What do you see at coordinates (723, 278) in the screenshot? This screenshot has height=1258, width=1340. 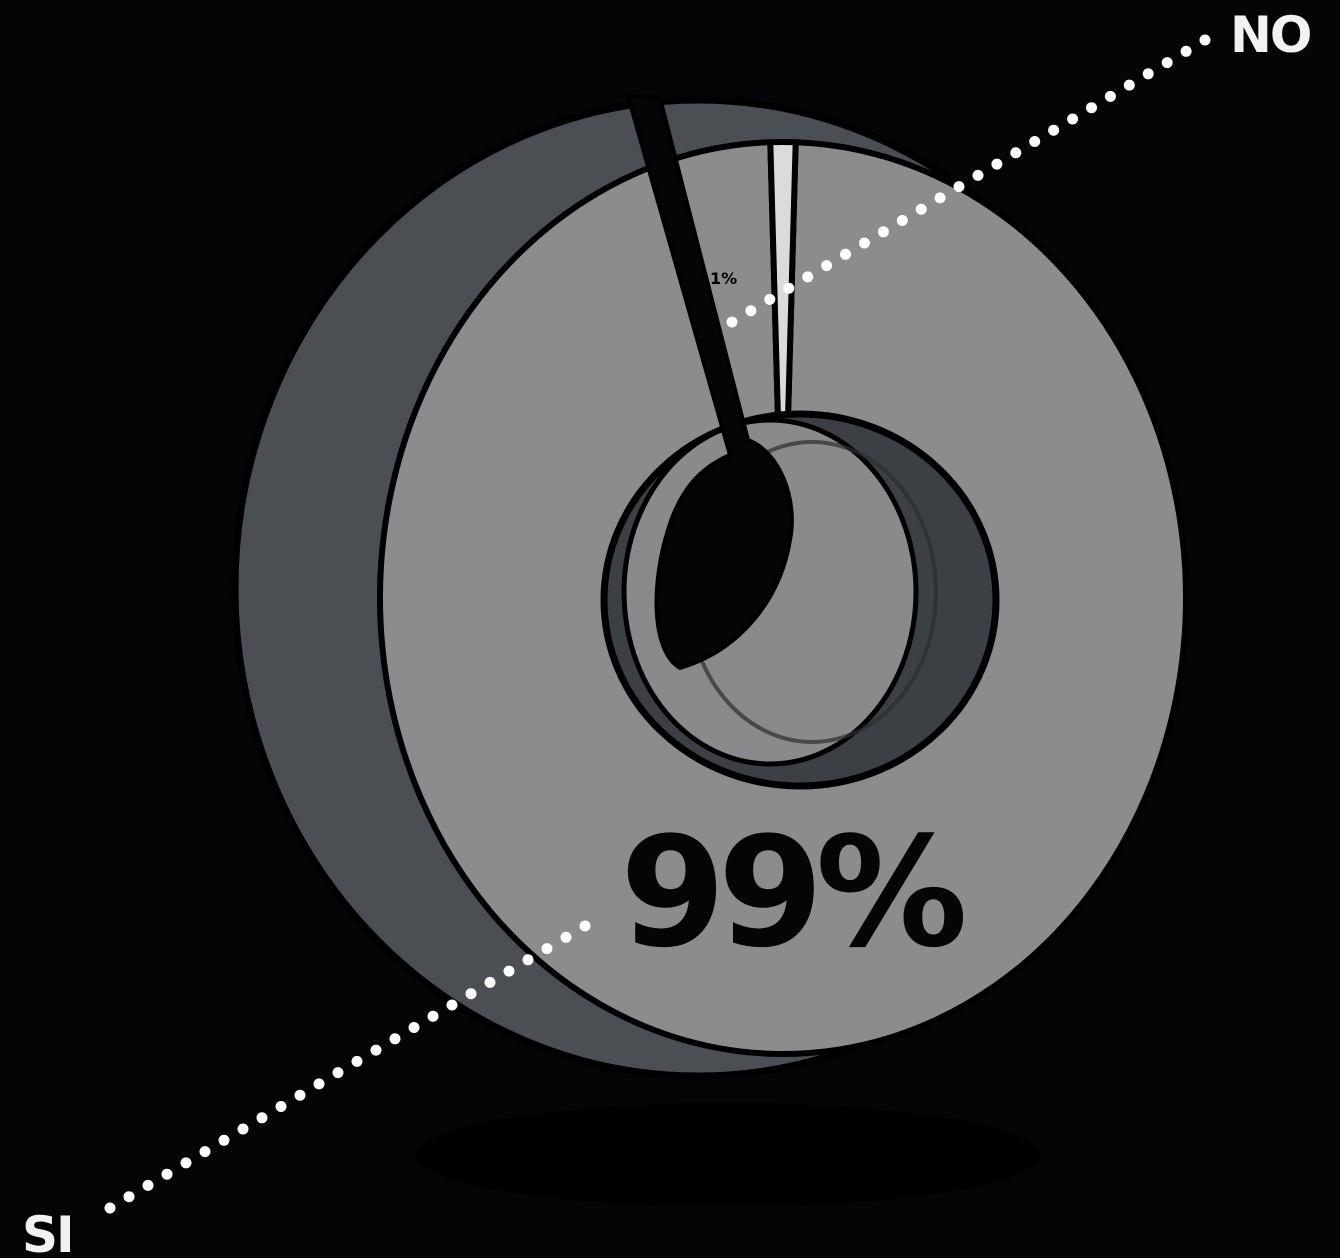 I see `value-label-no: 1%` at bounding box center [723, 278].